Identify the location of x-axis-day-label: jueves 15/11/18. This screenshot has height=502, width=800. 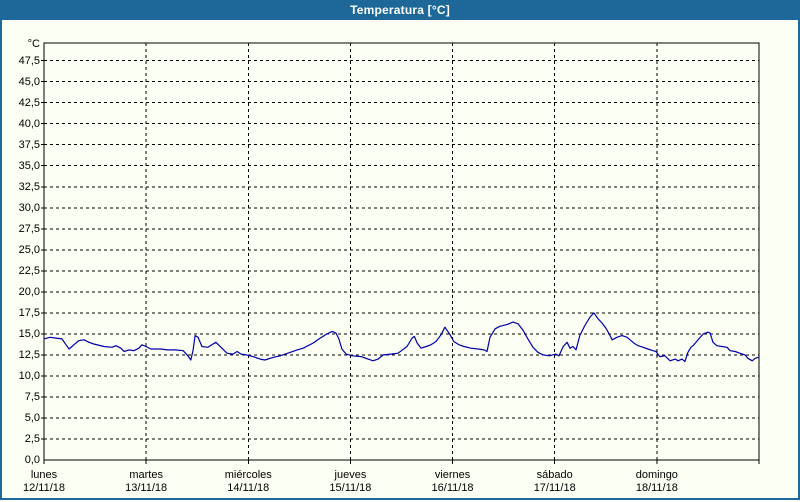
(350, 482).